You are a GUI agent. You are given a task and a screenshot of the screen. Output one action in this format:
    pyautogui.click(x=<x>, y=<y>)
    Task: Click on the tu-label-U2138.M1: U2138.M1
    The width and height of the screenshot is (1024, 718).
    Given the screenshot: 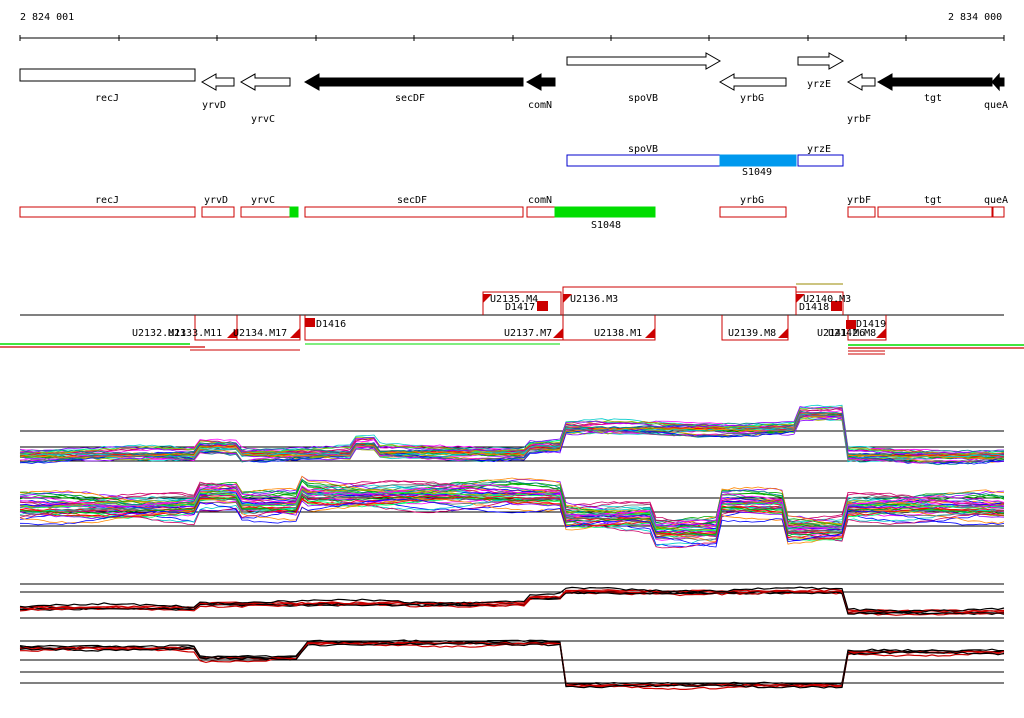 What is the action you would take?
    pyautogui.click(x=618, y=333)
    